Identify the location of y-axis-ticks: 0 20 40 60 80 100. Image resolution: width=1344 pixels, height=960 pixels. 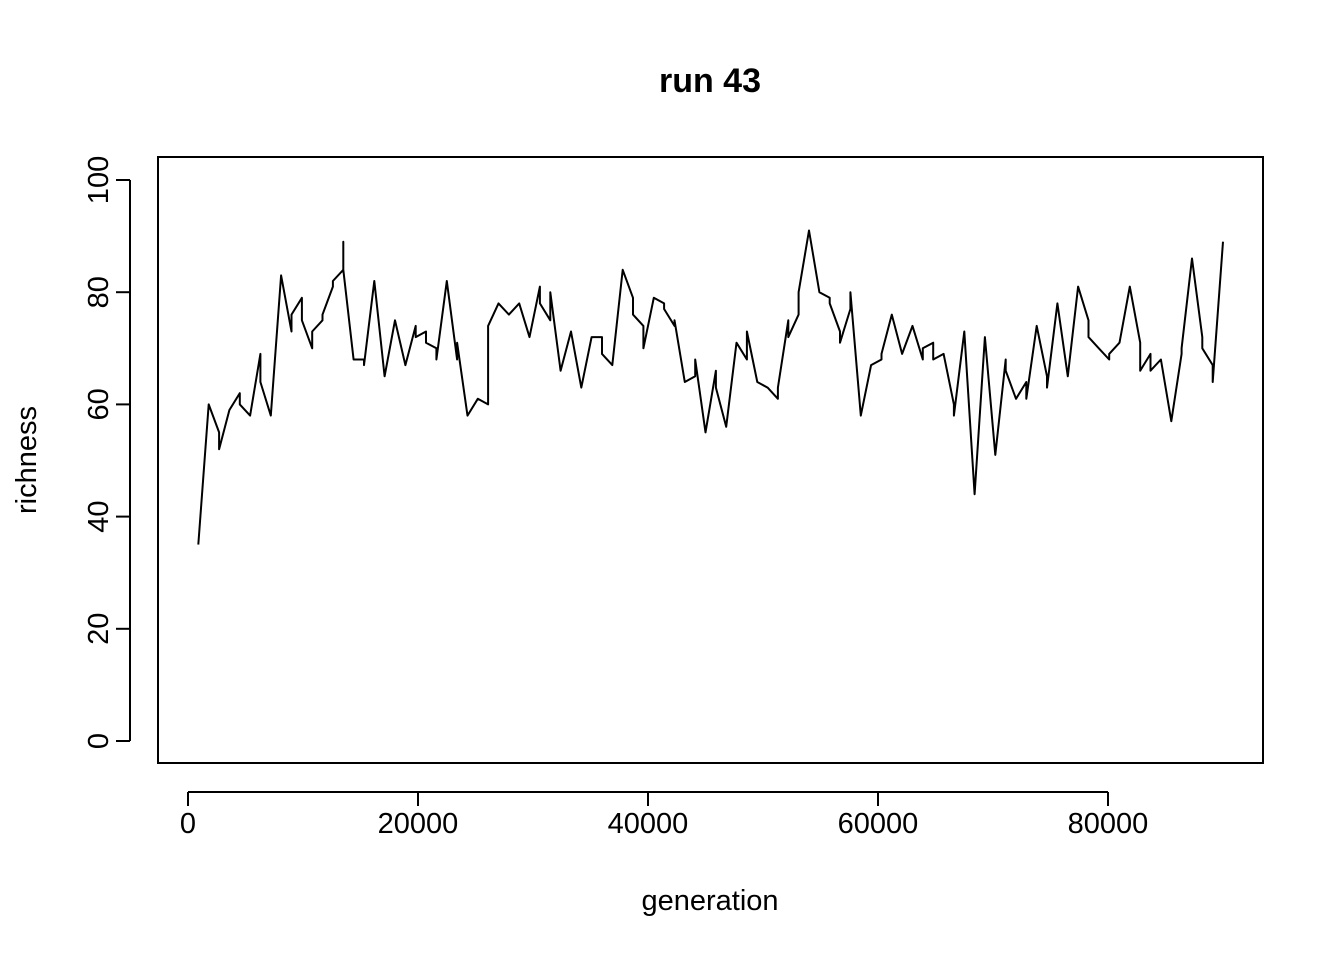
(106, 452).